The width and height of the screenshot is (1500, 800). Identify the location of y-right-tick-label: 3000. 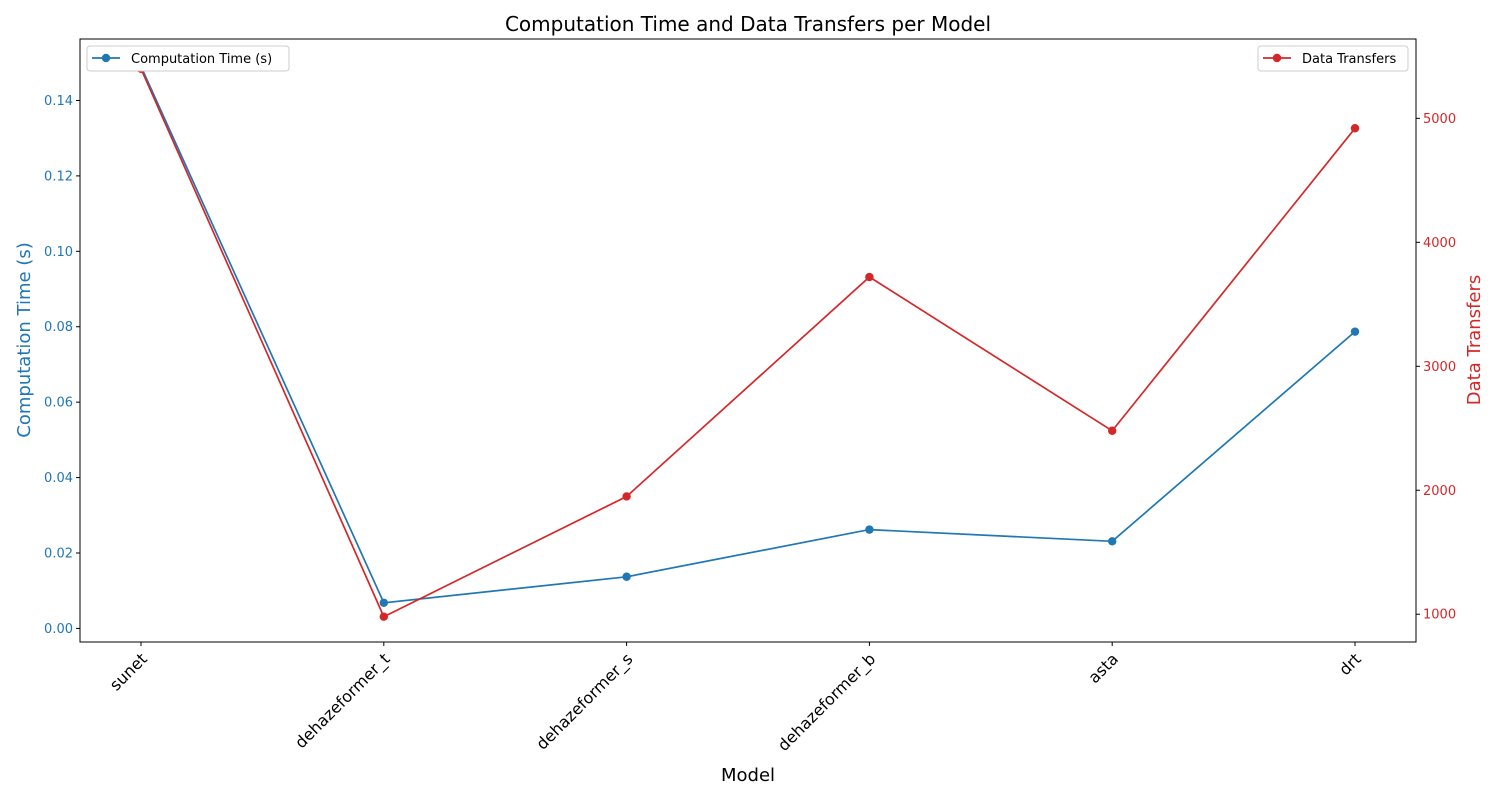
(1439, 367).